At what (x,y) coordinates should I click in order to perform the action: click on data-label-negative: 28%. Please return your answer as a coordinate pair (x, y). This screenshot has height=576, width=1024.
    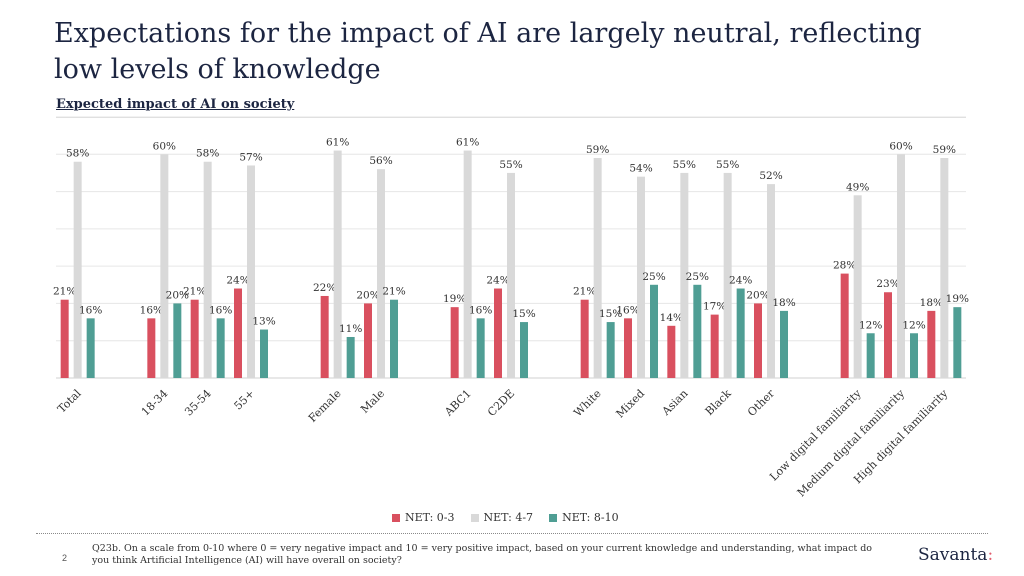
    Looking at the image, I should click on (844, 266).